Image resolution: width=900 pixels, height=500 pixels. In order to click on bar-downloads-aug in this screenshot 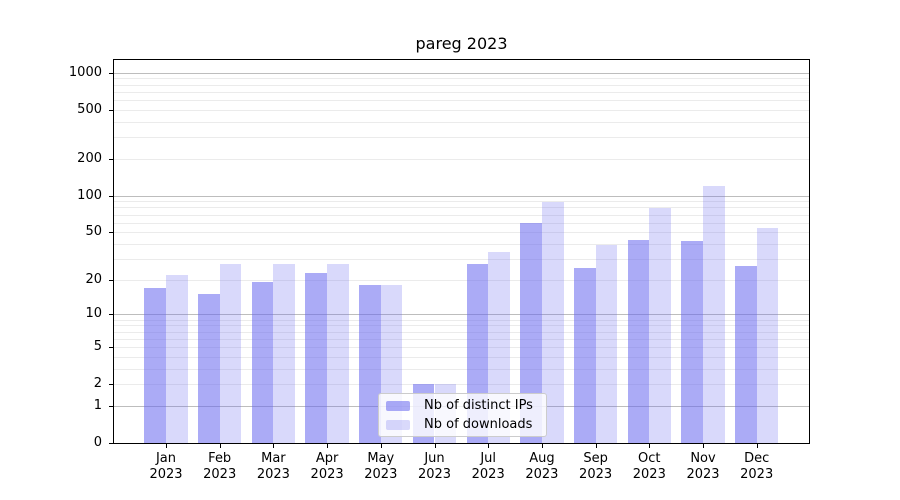, I will do `click(552, 322)`.